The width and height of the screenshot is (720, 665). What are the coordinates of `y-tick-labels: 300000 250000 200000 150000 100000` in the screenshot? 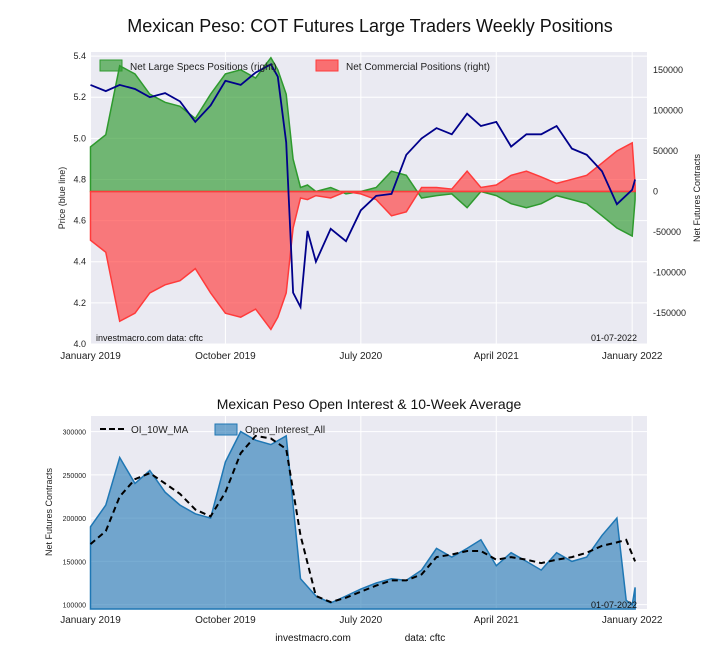 It's located at (74, 520).